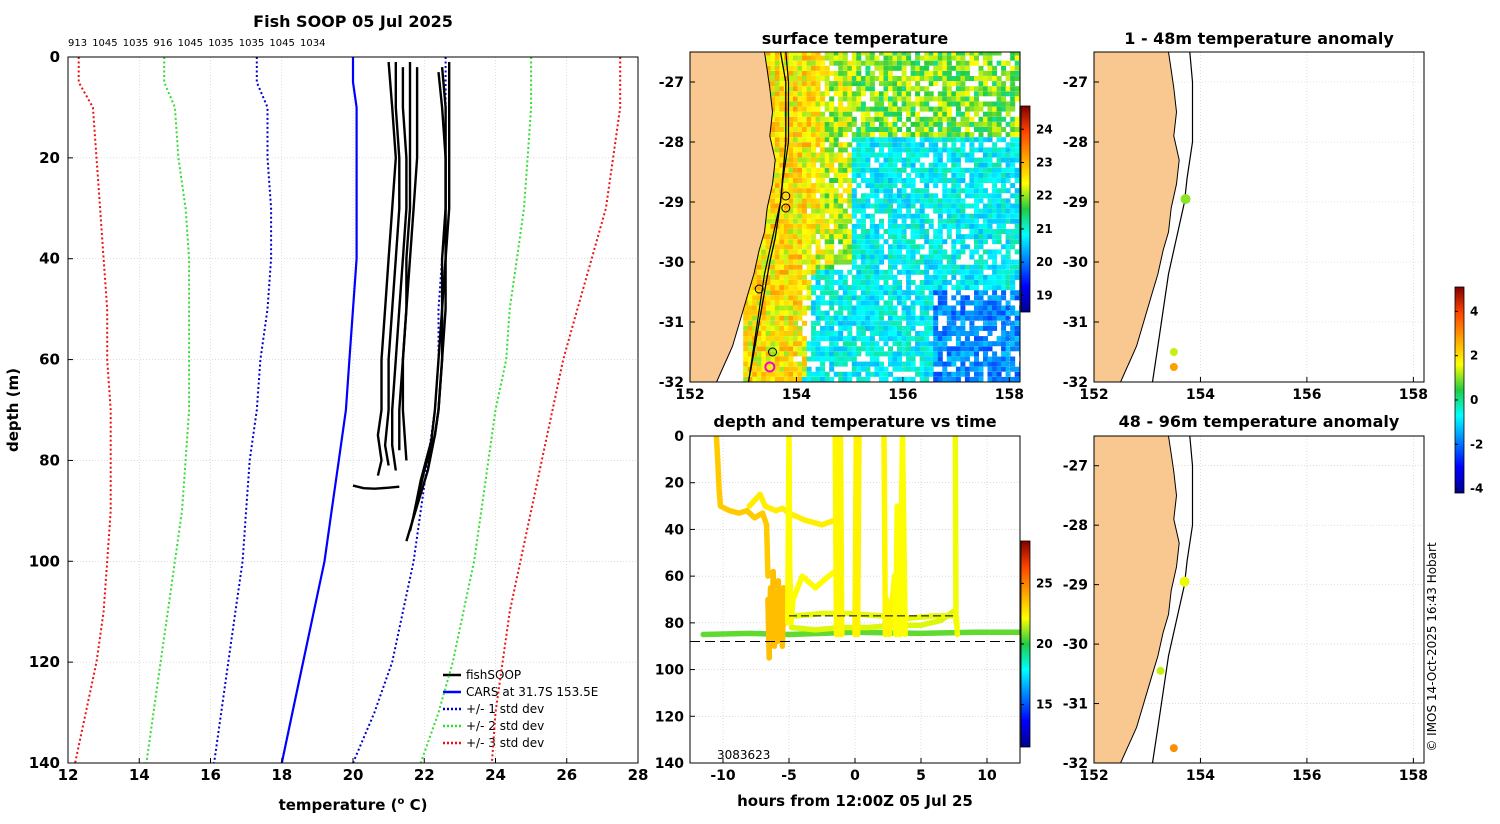 The image size is (1500, 824). I want to click on sst-field, so click(881, 217).